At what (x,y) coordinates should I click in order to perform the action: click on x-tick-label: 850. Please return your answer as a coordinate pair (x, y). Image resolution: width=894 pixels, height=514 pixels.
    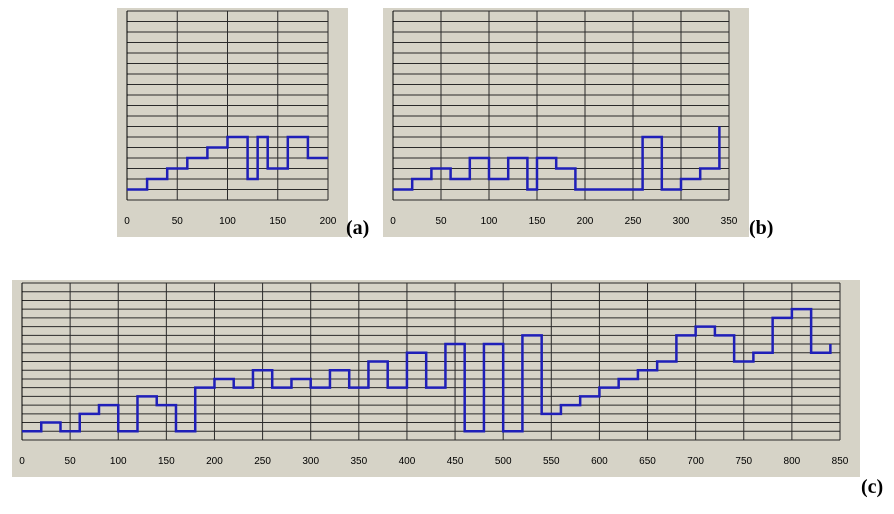
    Looking at the image, I should click on (840, 461).